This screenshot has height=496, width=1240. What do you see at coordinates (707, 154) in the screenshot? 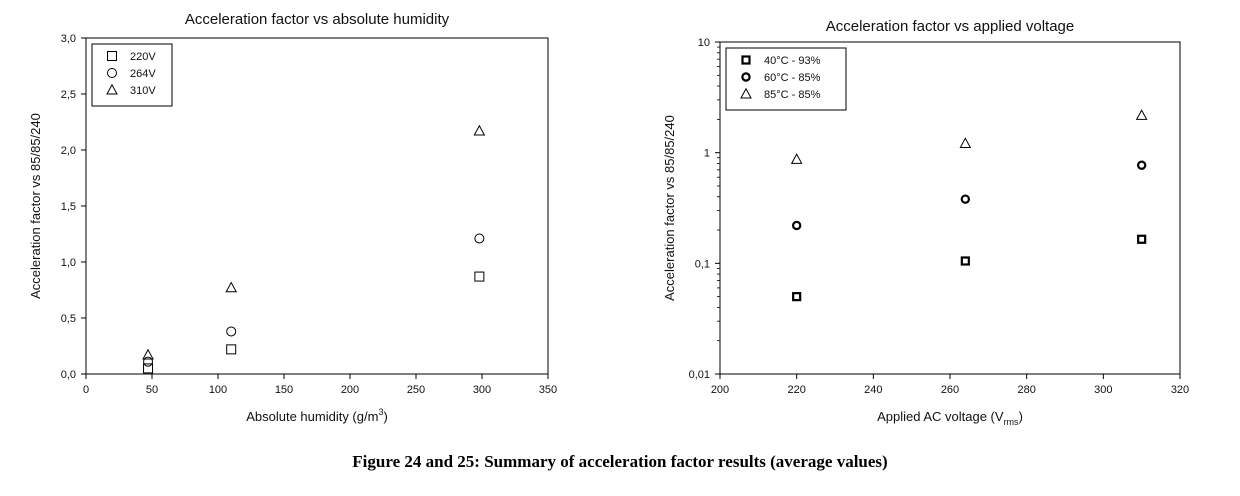
I see `y-tick-label: 1` at bounding box center [707, 154].